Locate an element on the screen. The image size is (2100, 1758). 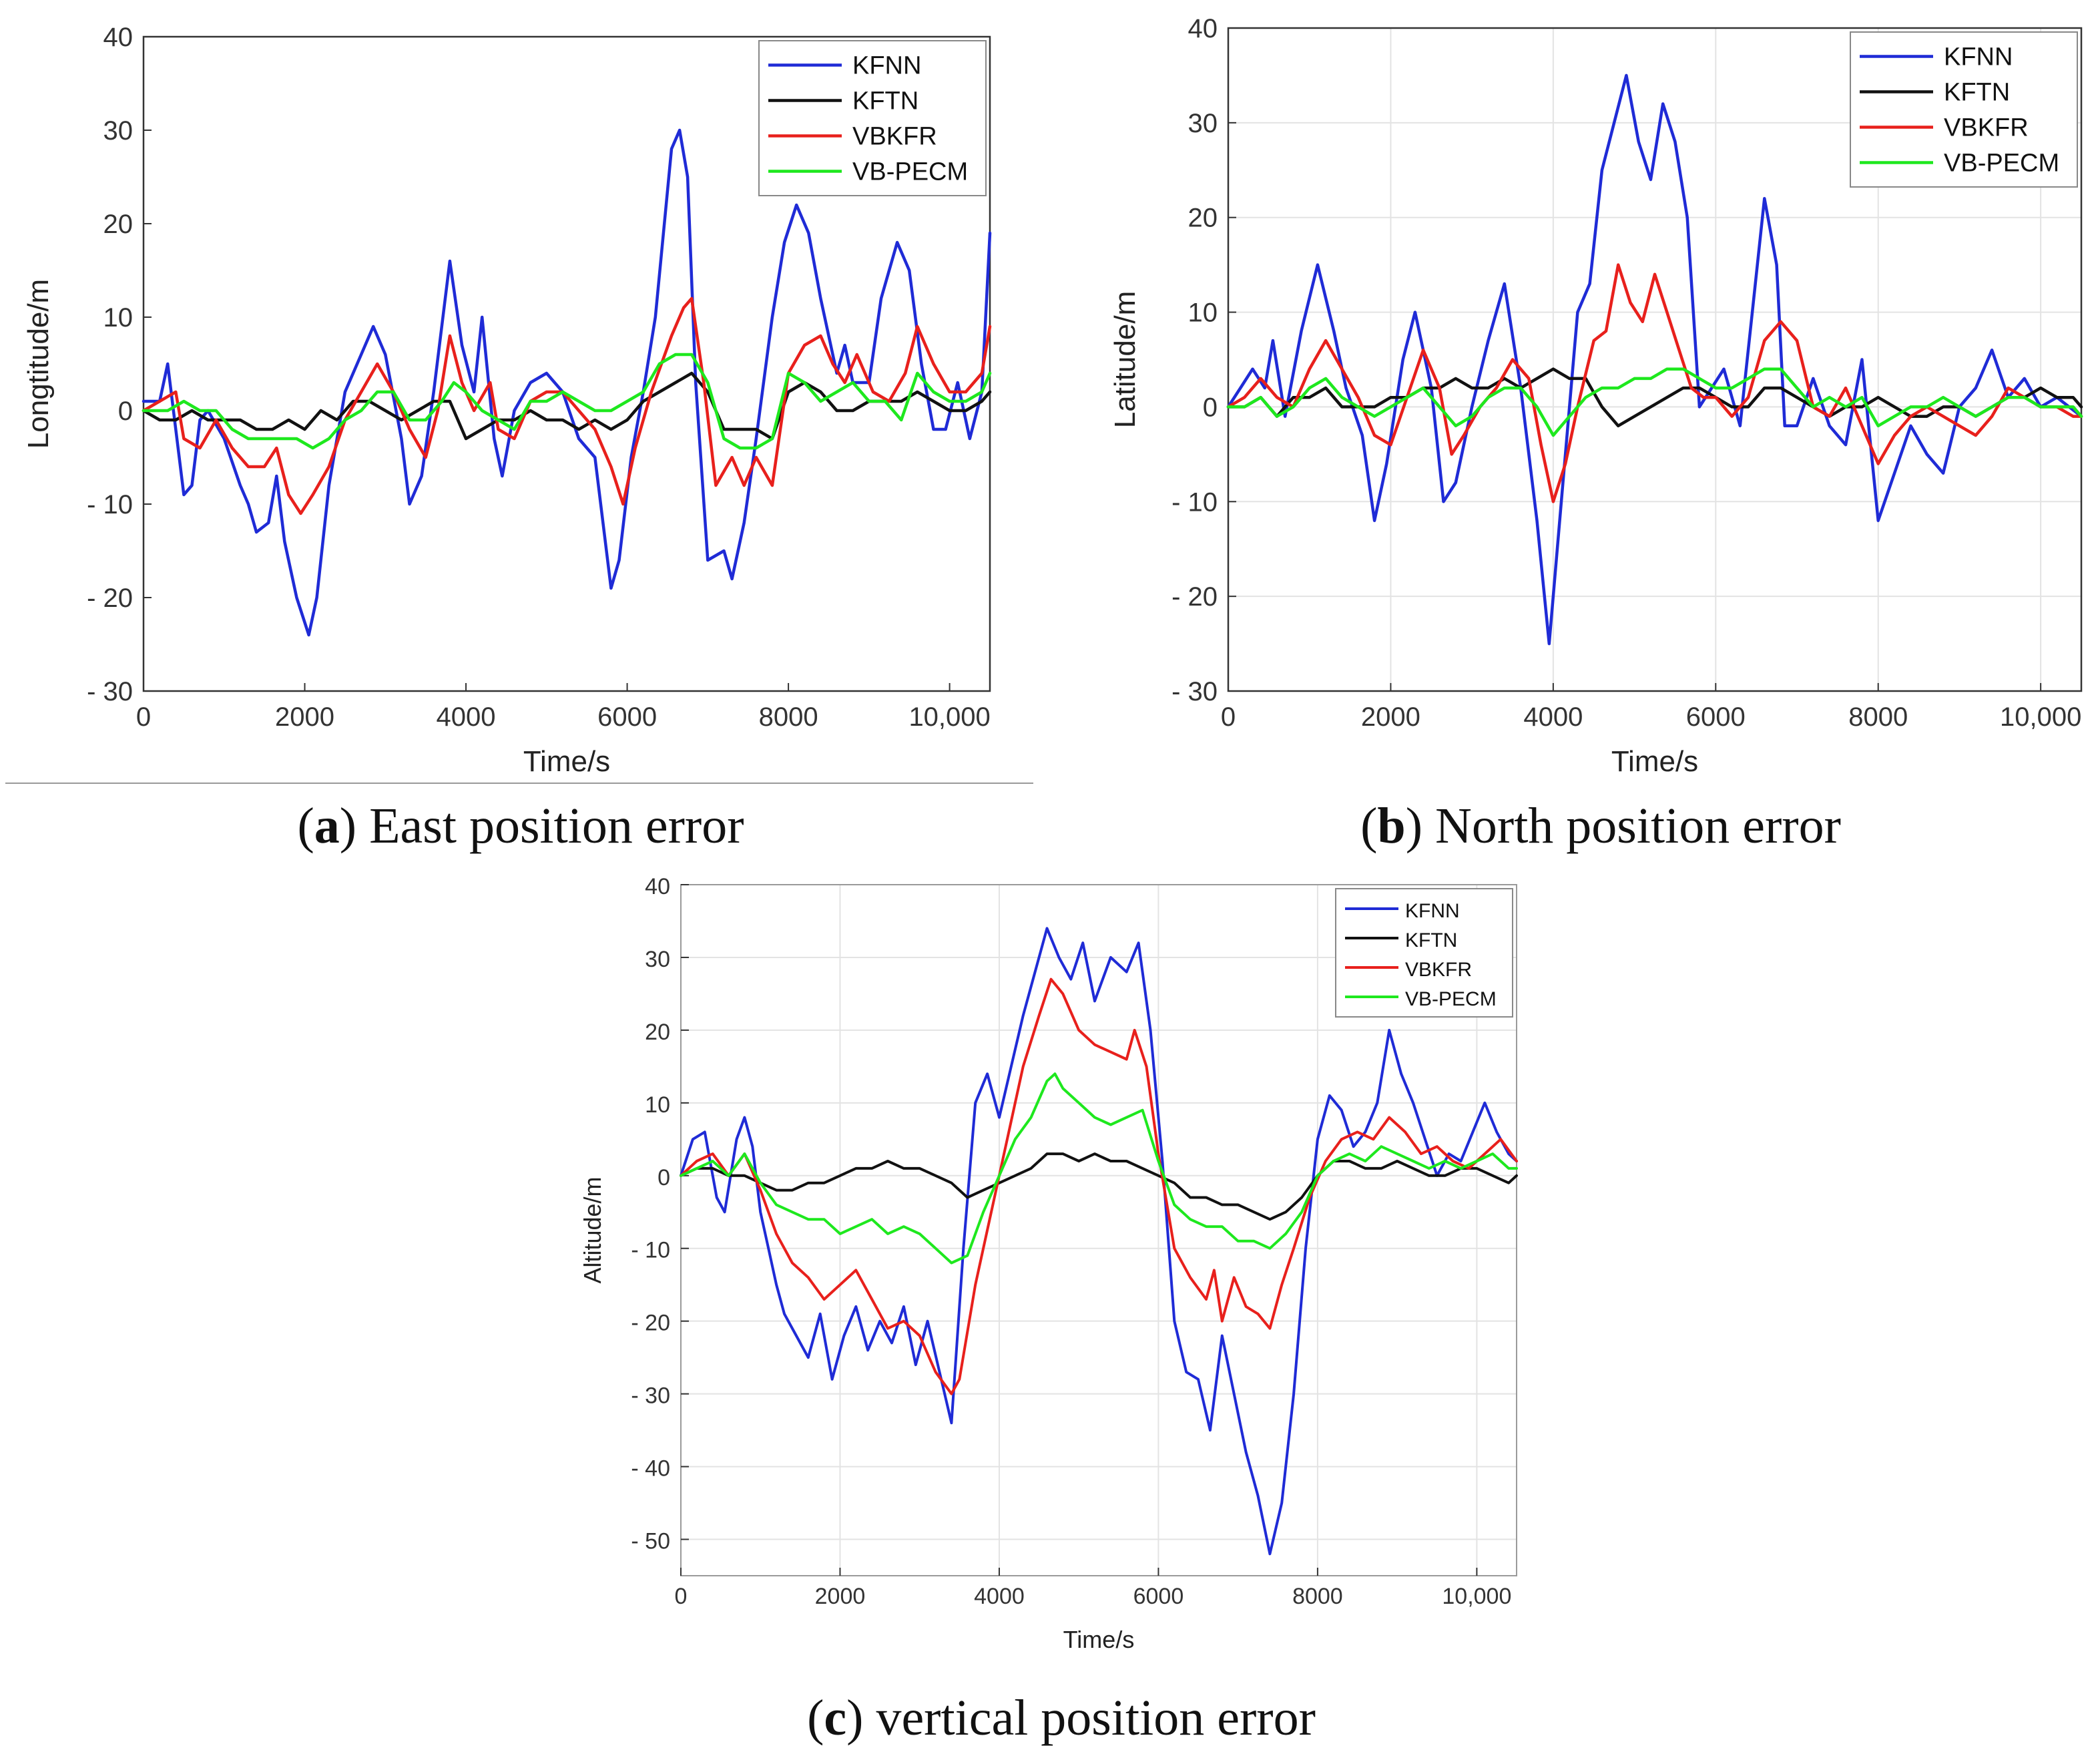
caption-b: (b) North position error is located at coordinates (1600, 826).